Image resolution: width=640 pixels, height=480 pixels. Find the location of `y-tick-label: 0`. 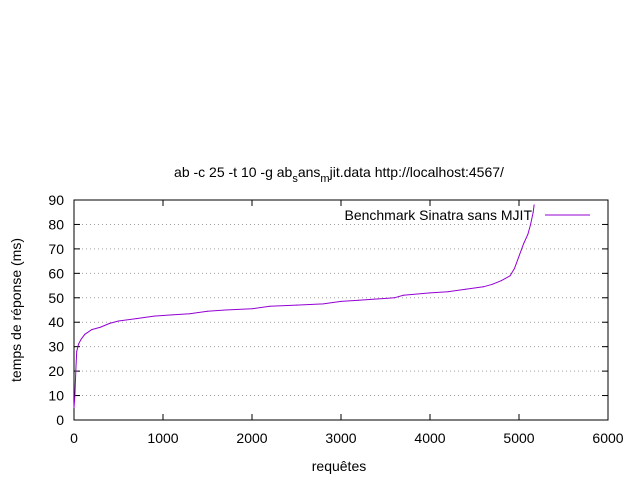

y-tick-label: 0 is located at coordinates (60, 420).